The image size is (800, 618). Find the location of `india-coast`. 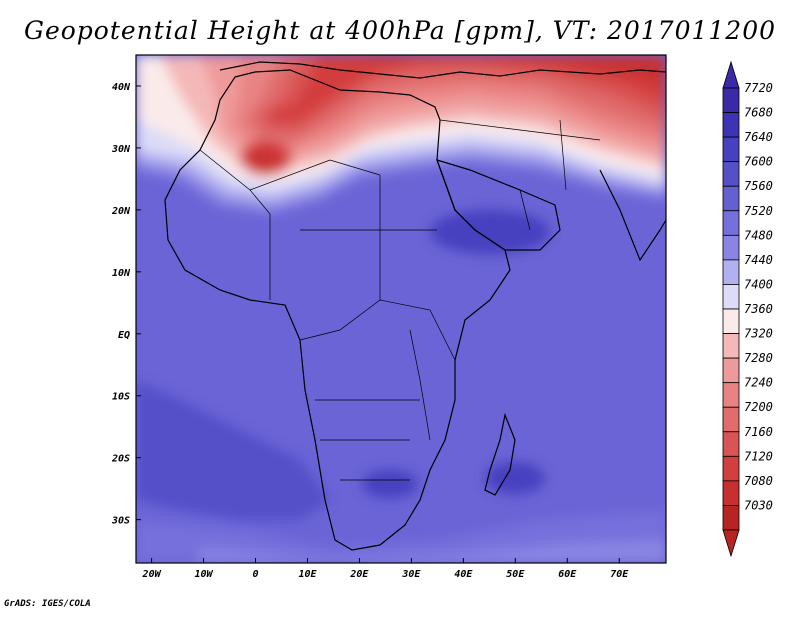

india-coast is located at coordinates (632, 215).